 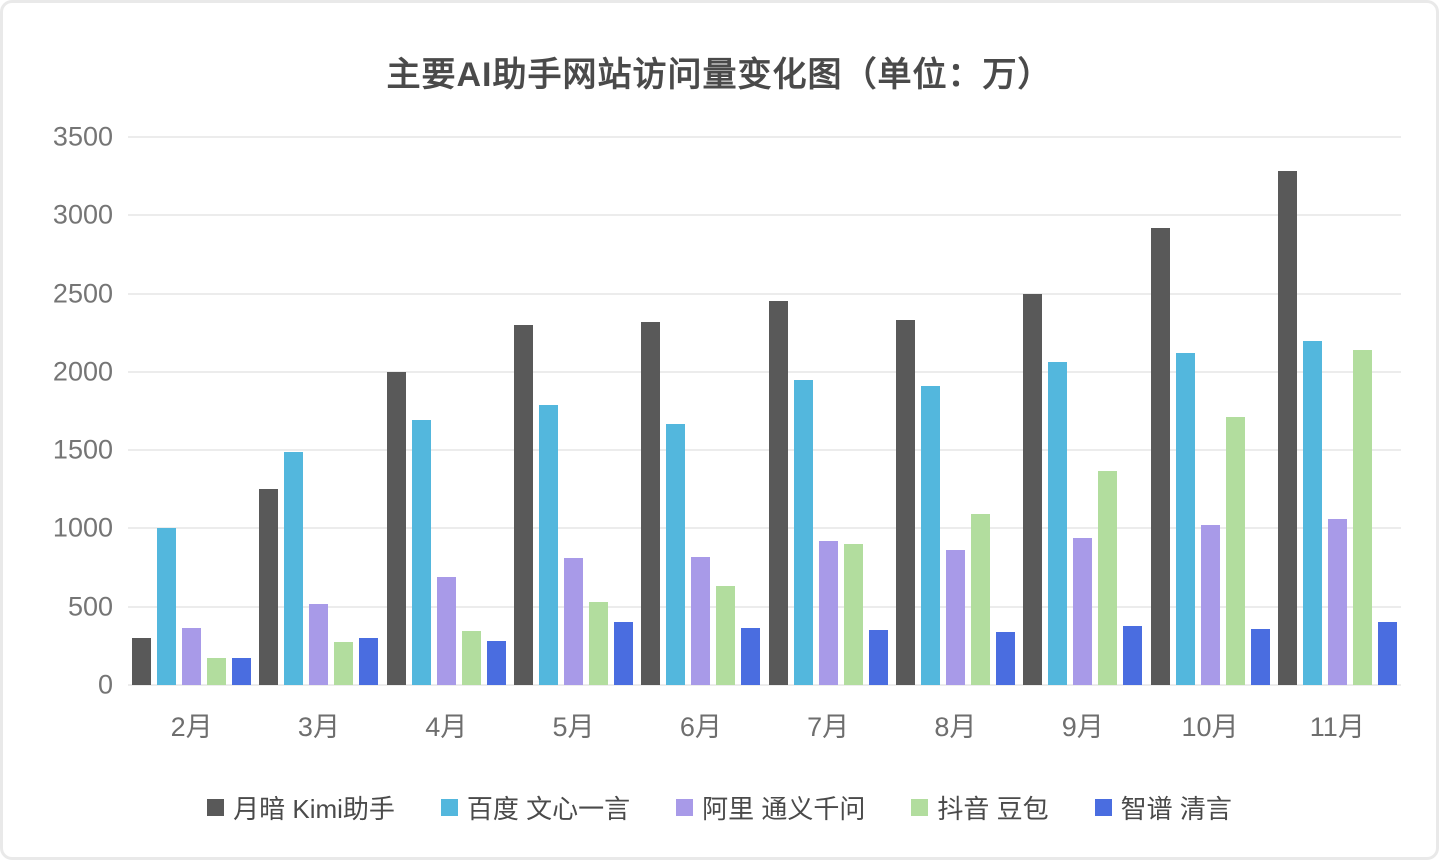 I want to click on bar-group-10月, so click(x=1210, y=411).